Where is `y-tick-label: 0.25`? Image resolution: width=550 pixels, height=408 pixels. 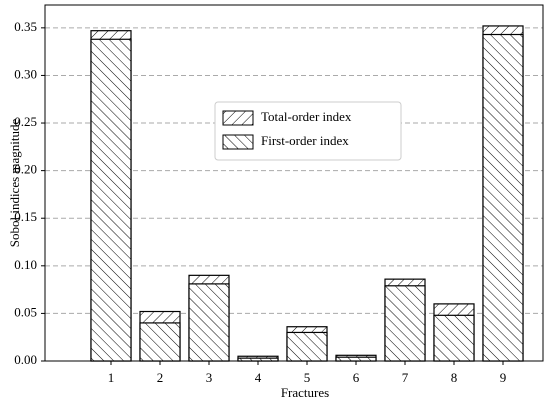
y-tick-label: 0.25 is located at coordinates (25, 121).